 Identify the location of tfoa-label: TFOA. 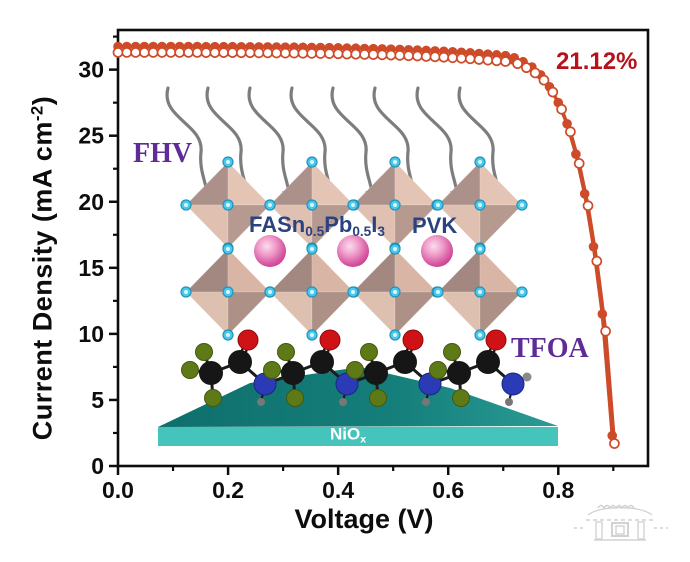
(550, 348).